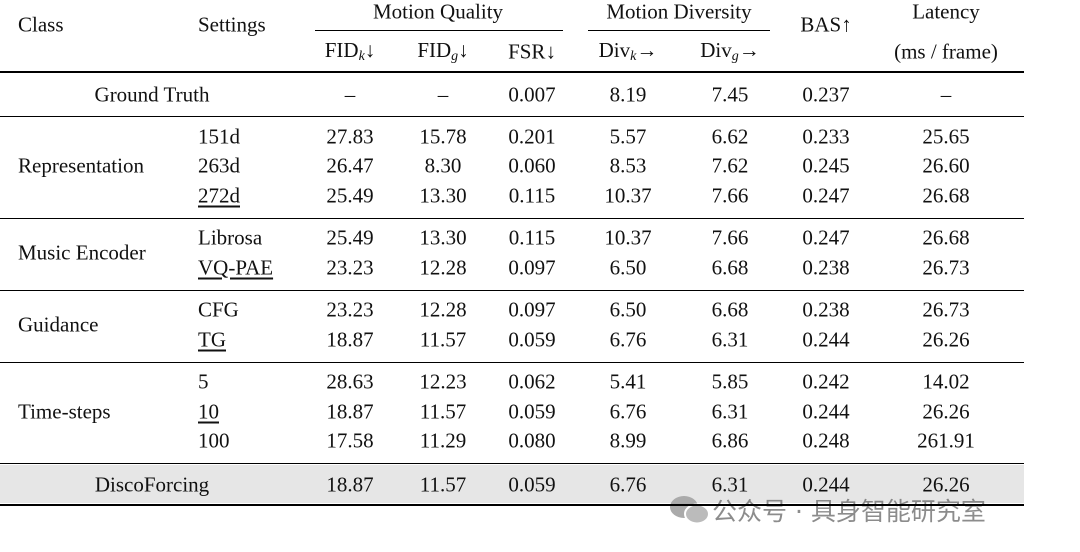  Describe the element at coordinates (628, 411) in the screenshot. I see `cell: 6.76` at that location.